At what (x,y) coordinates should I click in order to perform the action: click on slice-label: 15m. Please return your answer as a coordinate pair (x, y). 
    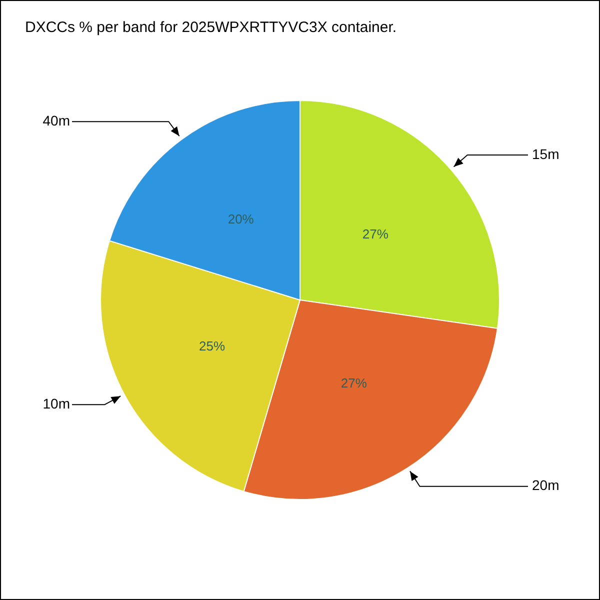
    Looking at the image, I should click on (546, 154).